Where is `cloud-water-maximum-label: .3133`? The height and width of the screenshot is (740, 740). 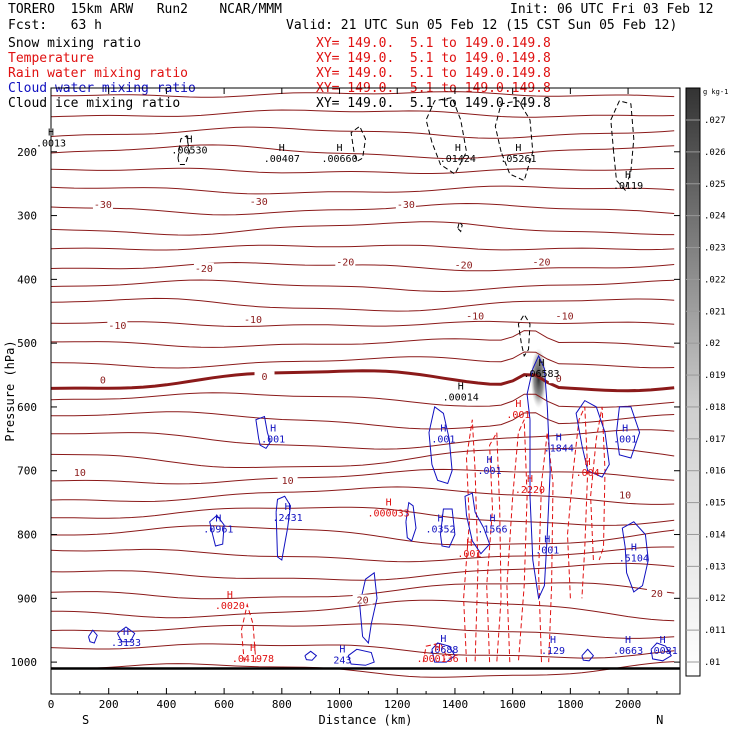 cloud-water-maximum-label: .3133 is located at coordinates (126, 643).